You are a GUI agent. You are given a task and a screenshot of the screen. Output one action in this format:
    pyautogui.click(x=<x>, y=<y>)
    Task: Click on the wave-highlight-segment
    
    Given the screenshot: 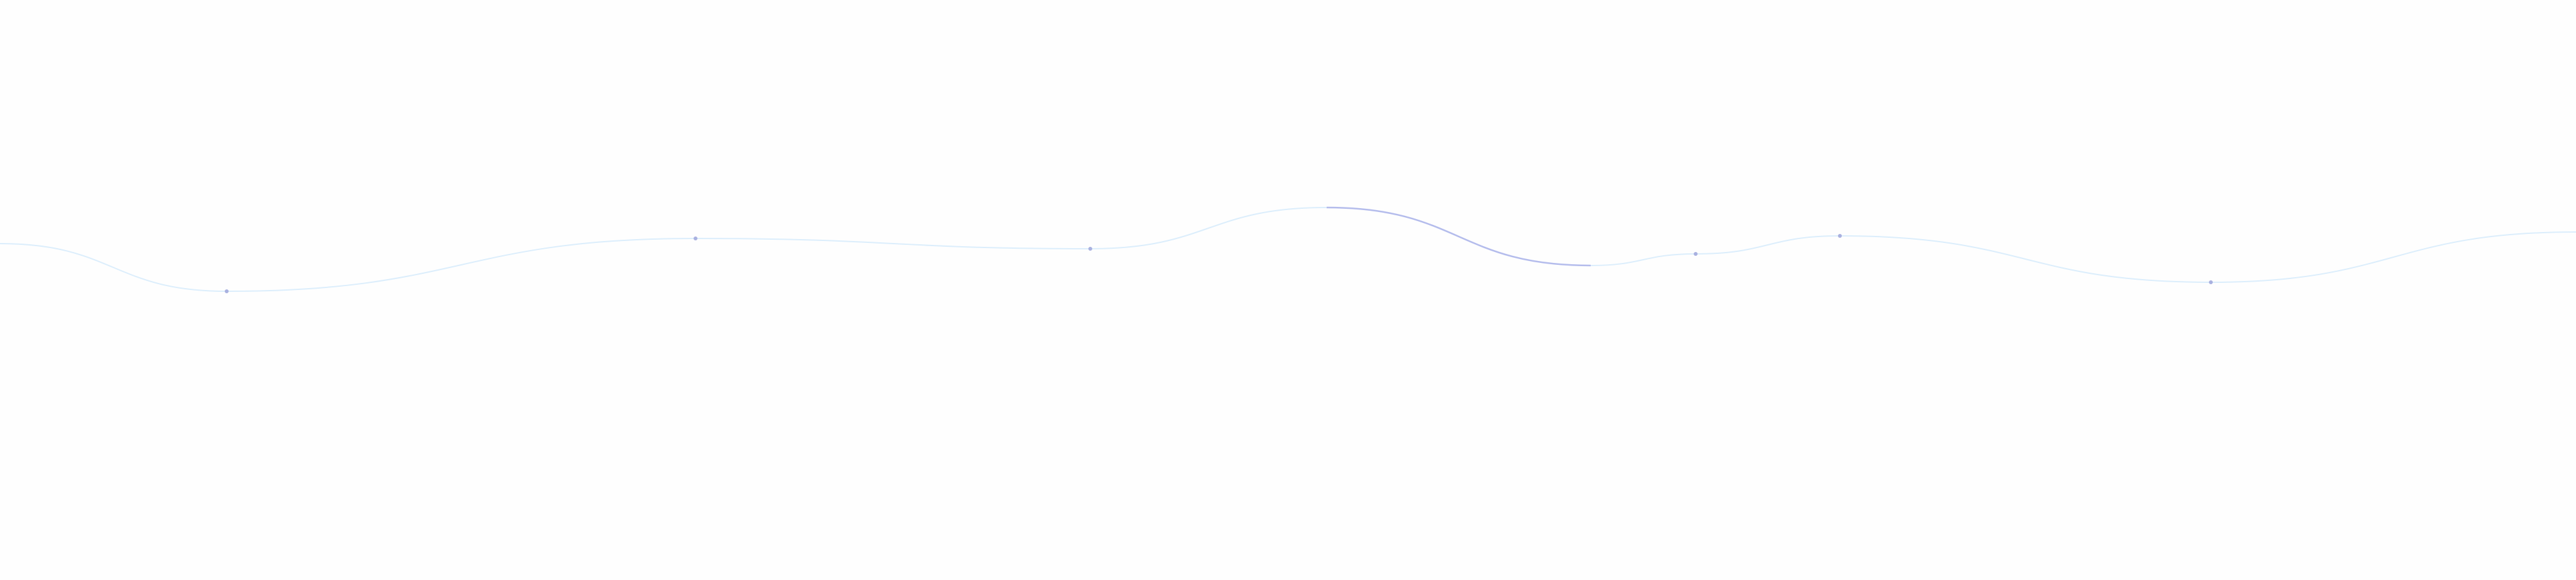 What is the action you would take?
    pyautogui.click(x=1459, y=236)
    